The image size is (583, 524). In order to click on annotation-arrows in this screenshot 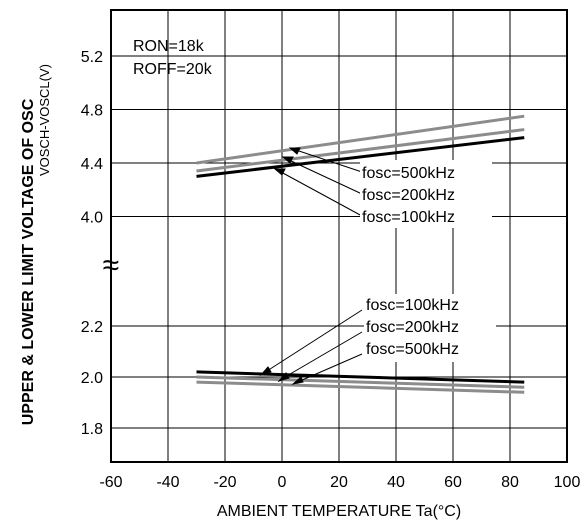, I will do `click(311, 266)`.